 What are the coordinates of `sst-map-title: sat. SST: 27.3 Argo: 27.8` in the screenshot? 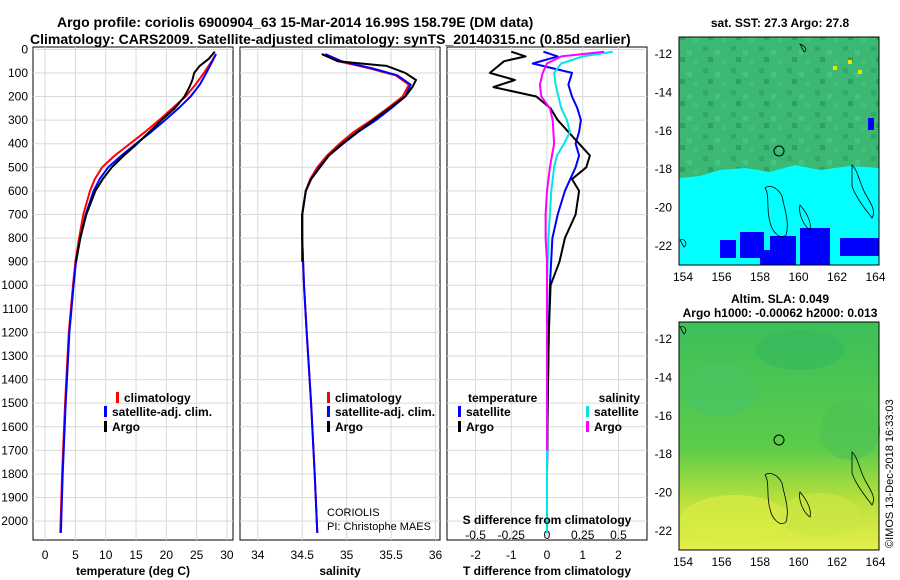 It's located at (780, 23).